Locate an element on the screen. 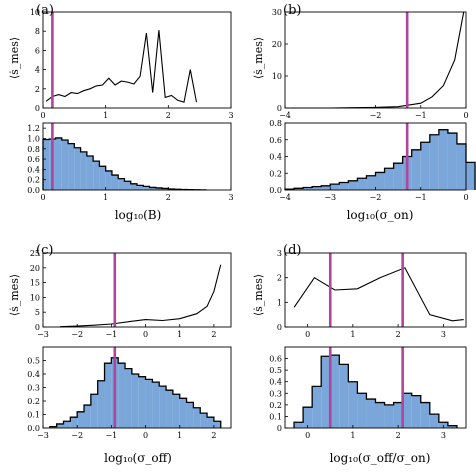 The image size is (476, 476). x-tick-label: −4 is located at coordinates (285, 115).